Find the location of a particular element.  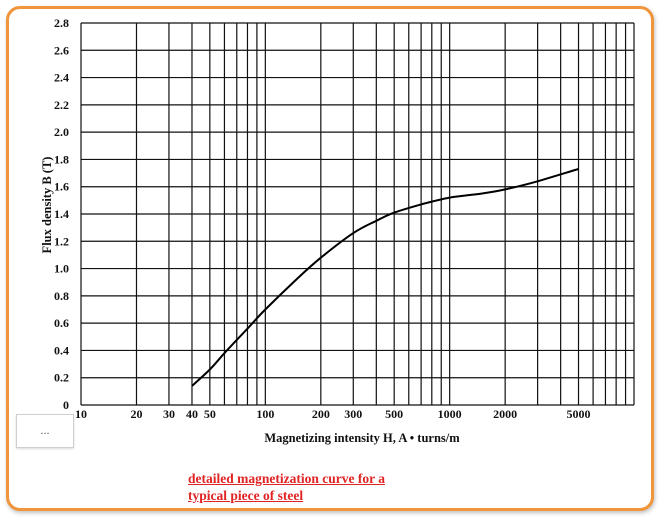

y-tick-label: 2.4 is located at coordinates (61, 78).